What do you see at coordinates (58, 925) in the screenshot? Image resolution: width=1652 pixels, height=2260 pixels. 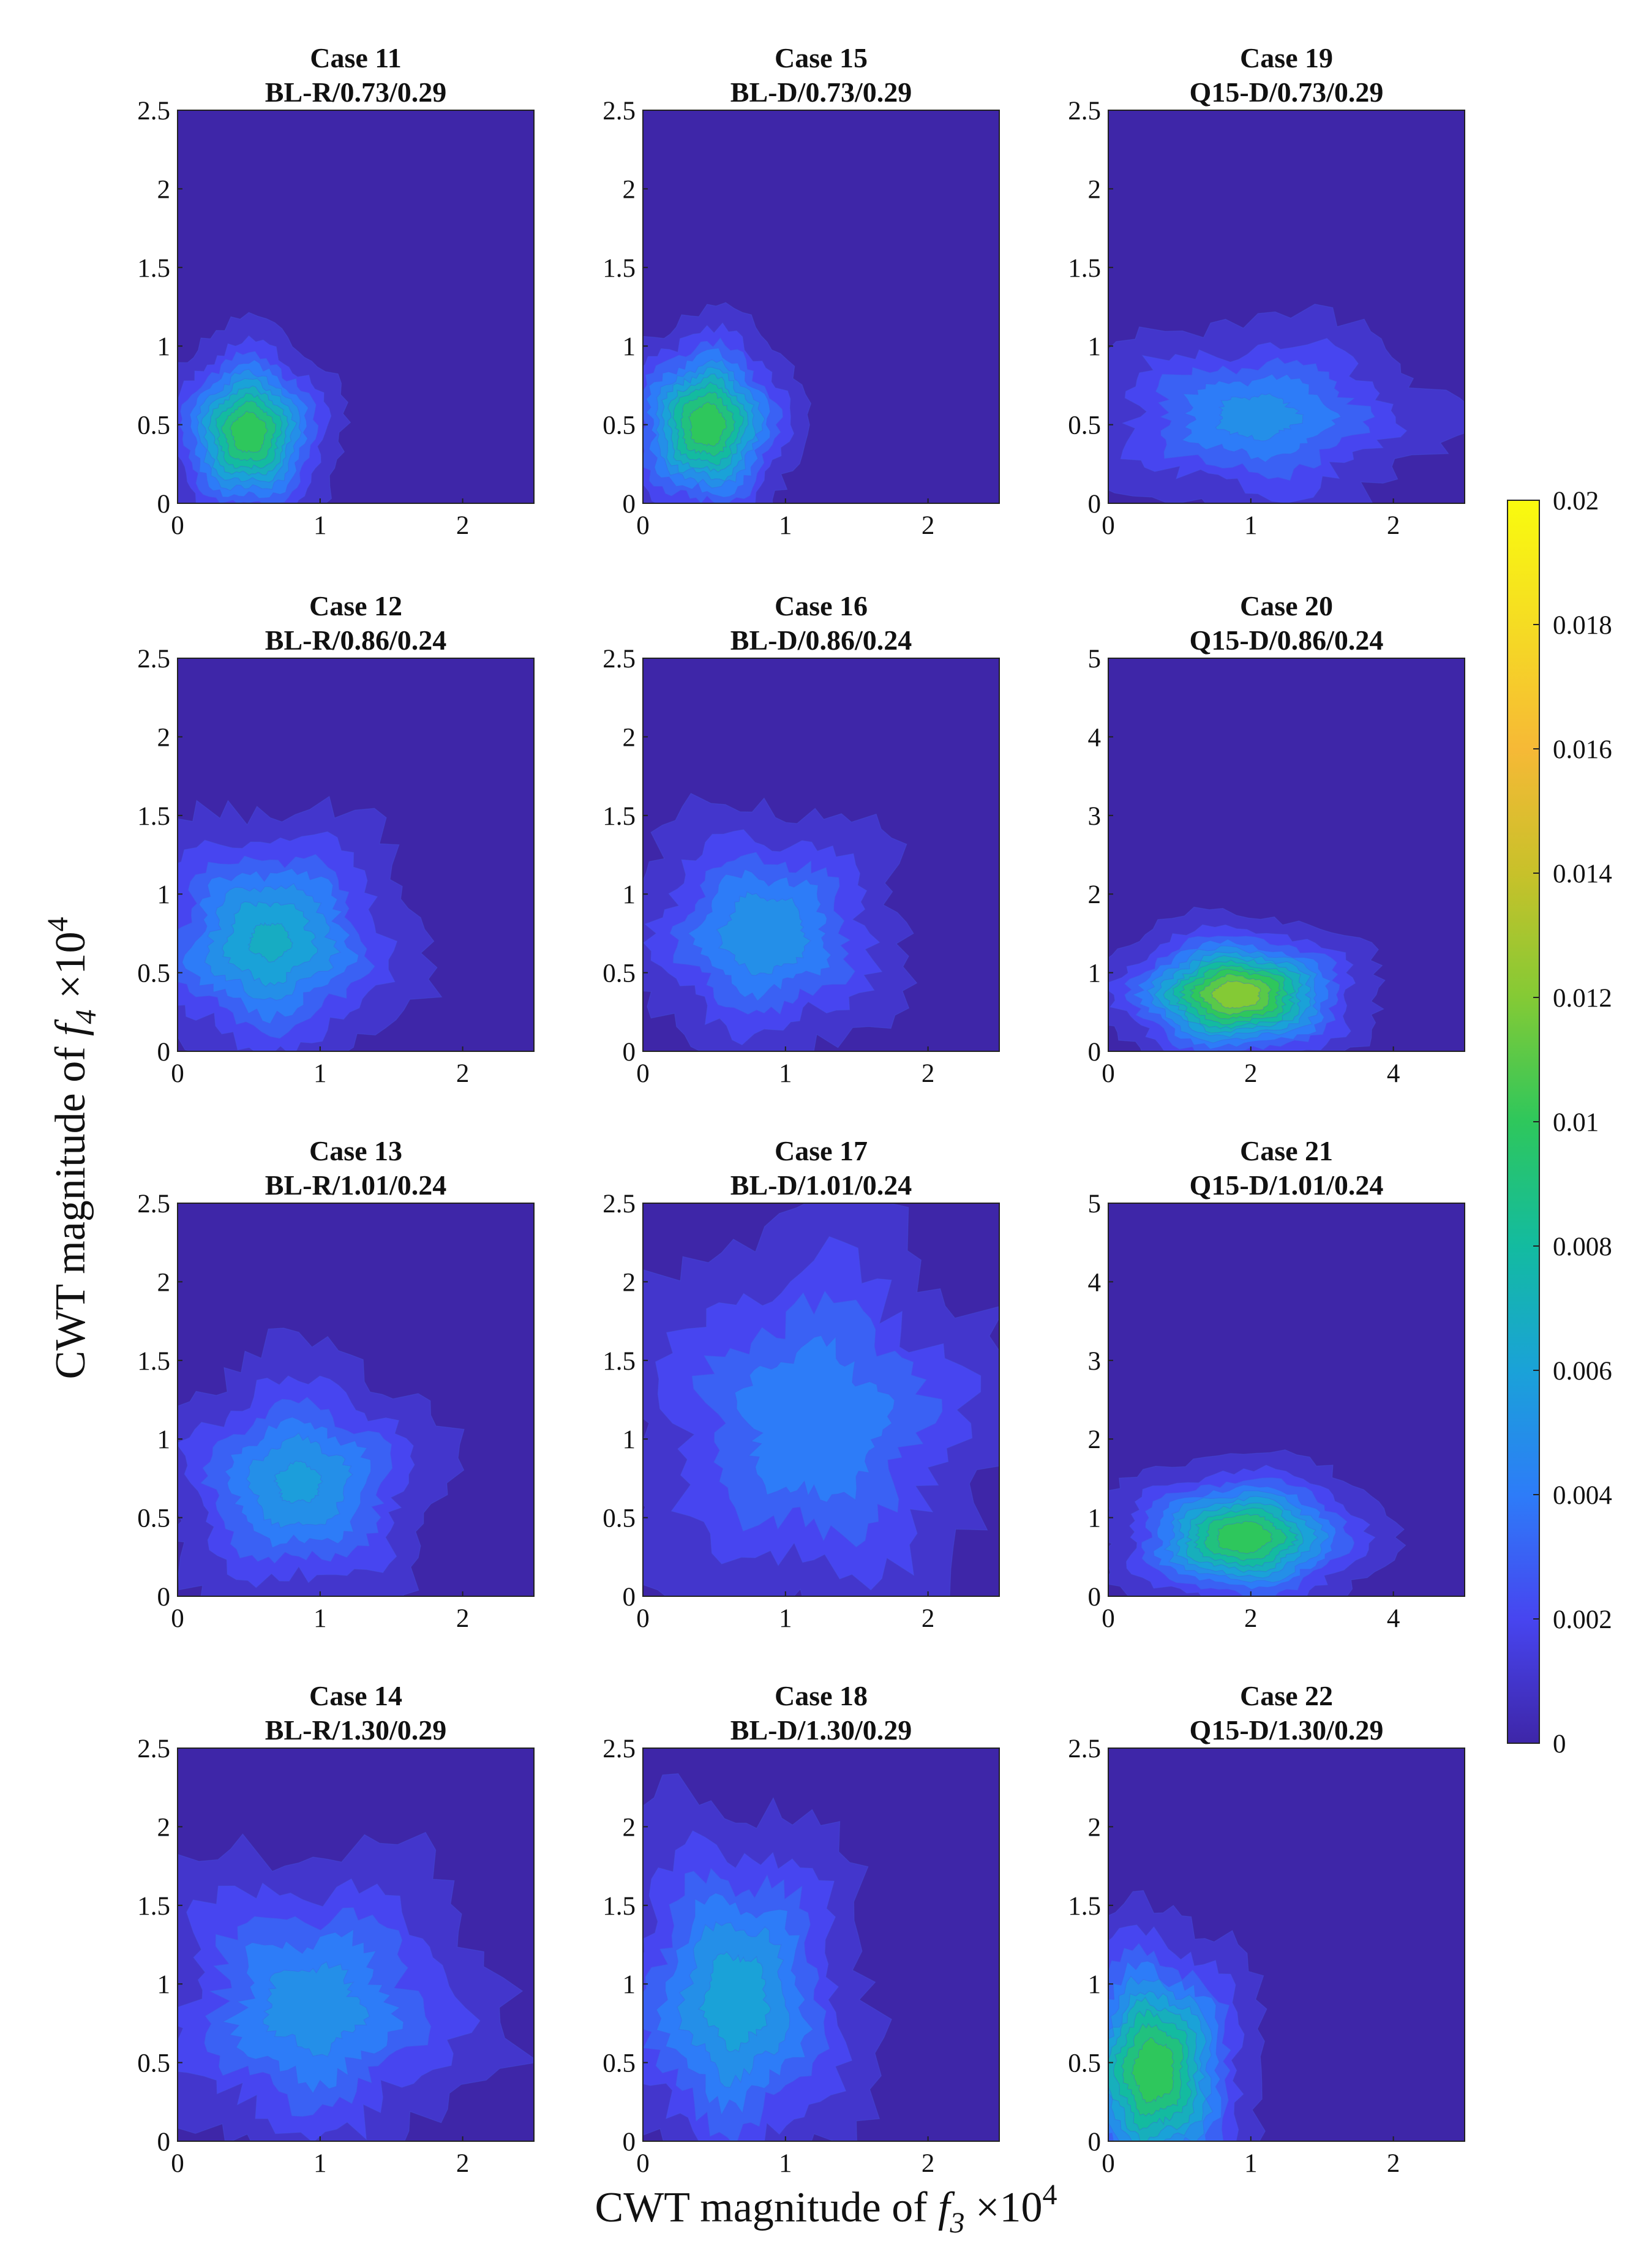 I see `label-exponent: 4` at bounding box center [58, 925].